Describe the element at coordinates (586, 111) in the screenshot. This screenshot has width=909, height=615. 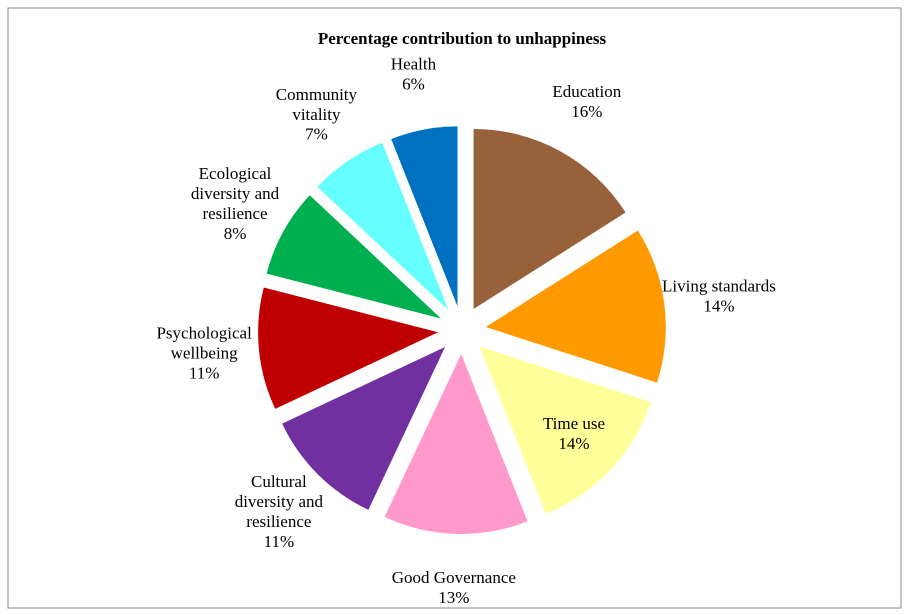
I see `slice-value-label: 16%` at that location.